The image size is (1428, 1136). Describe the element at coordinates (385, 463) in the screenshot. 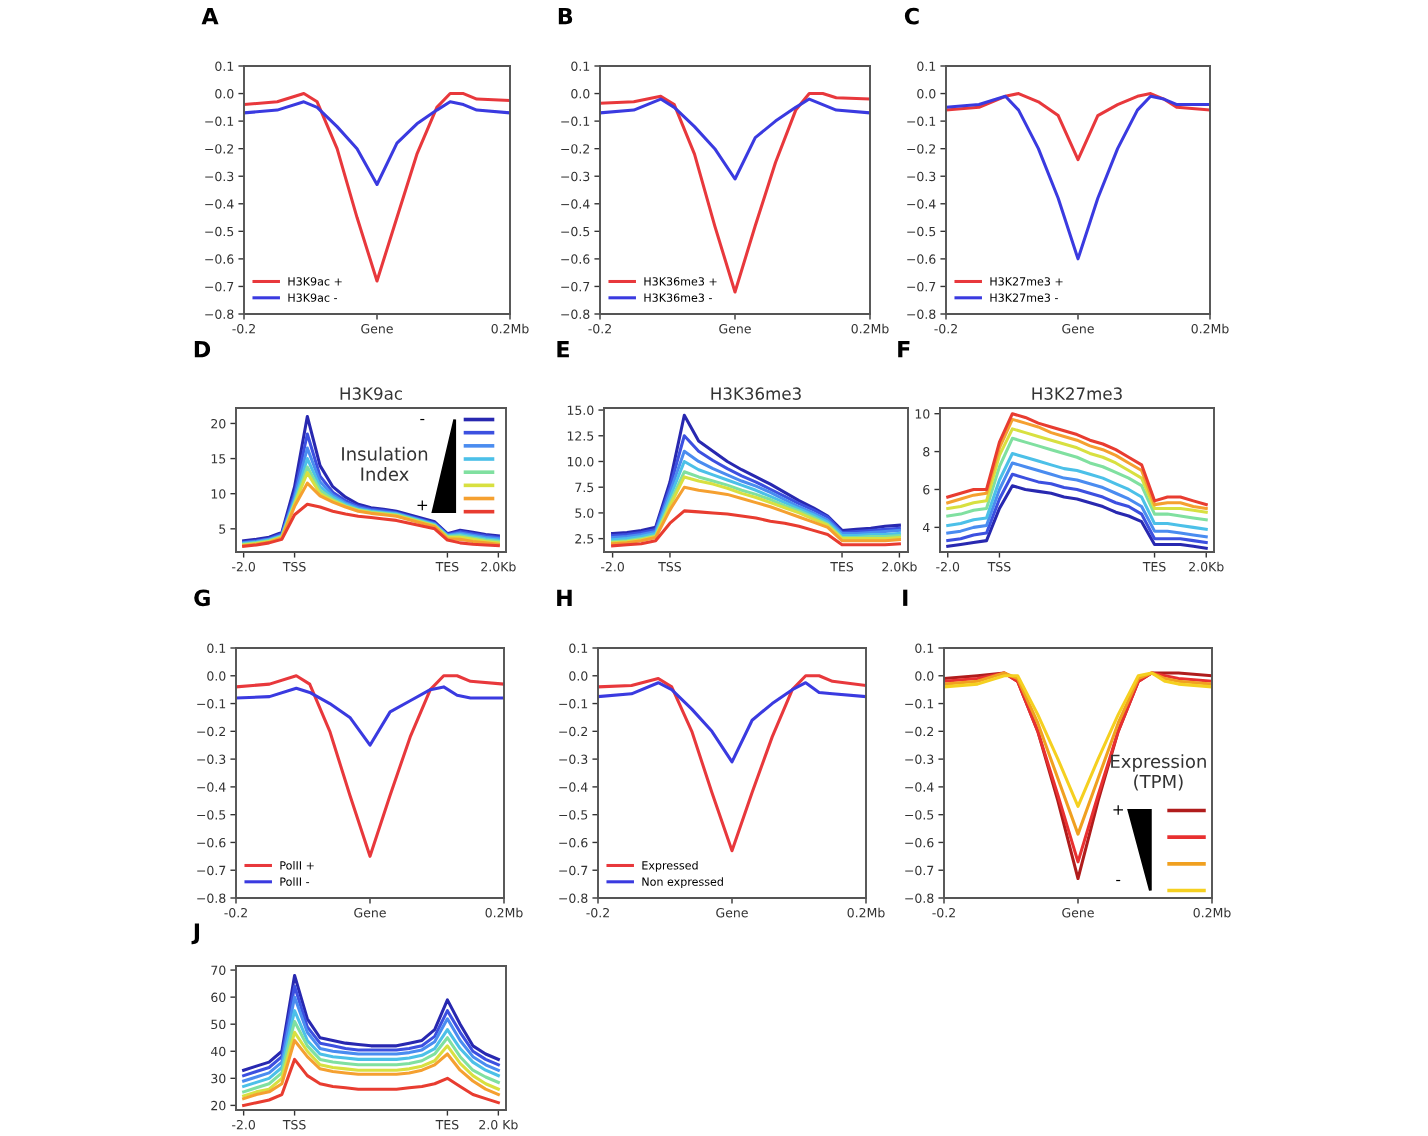

I see `legend-title: Insulation Index` at that location.